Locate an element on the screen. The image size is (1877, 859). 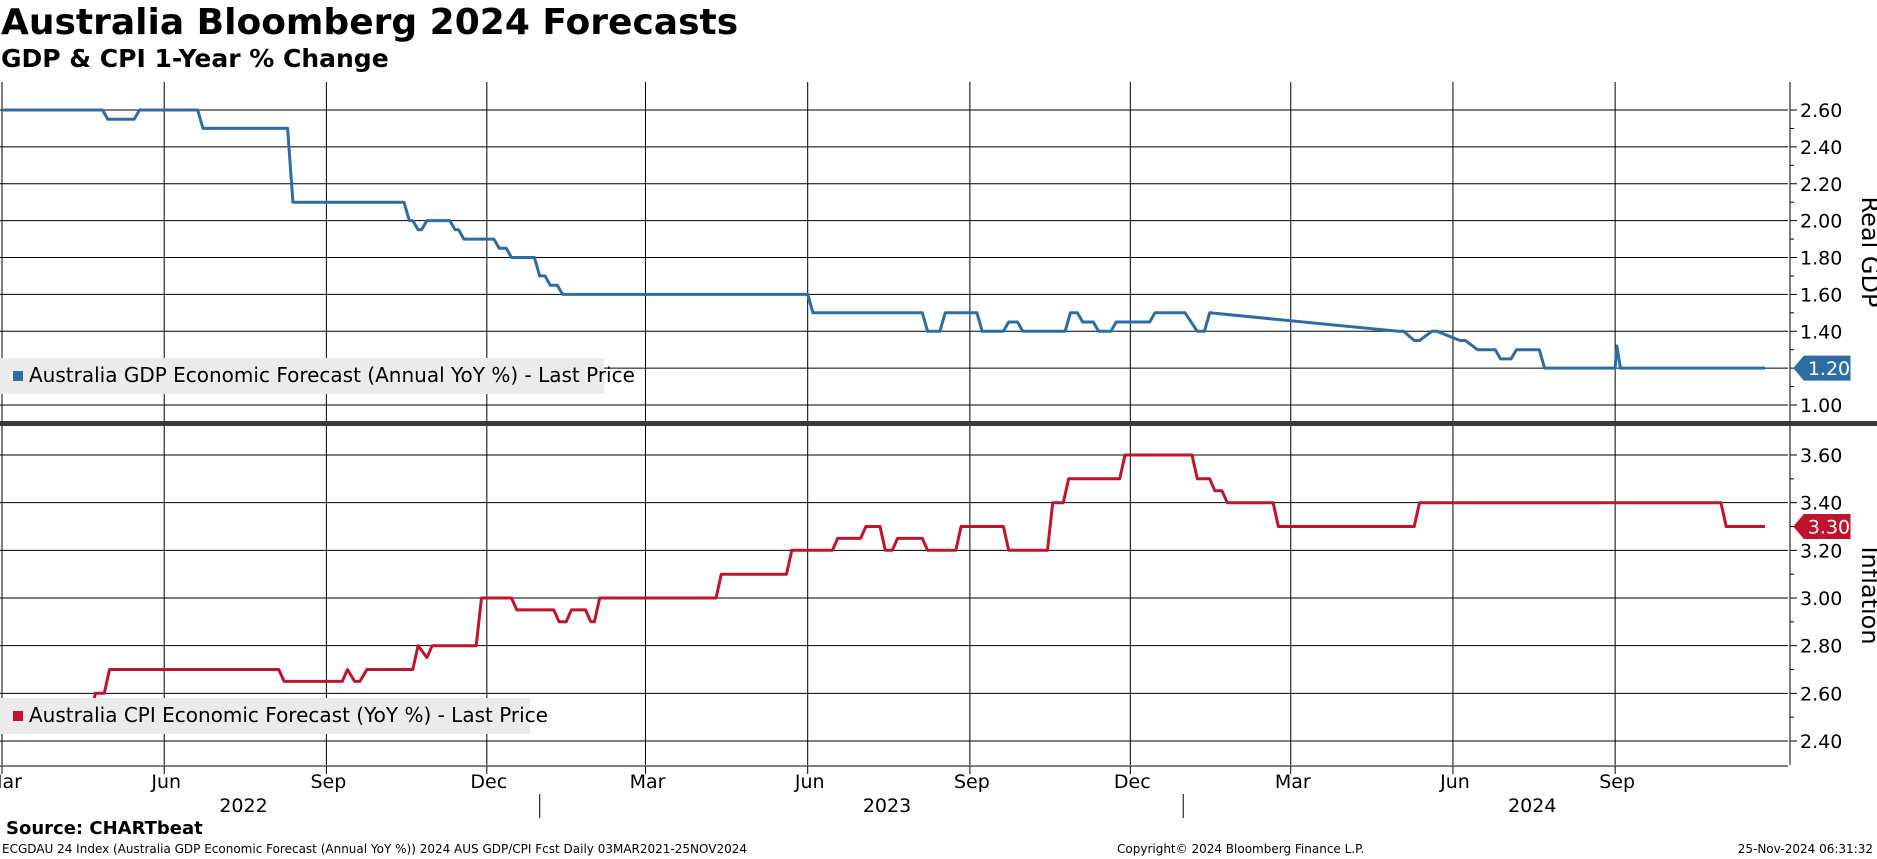
y-tick-label: 1.40 is located at coordinates (1821, 332).